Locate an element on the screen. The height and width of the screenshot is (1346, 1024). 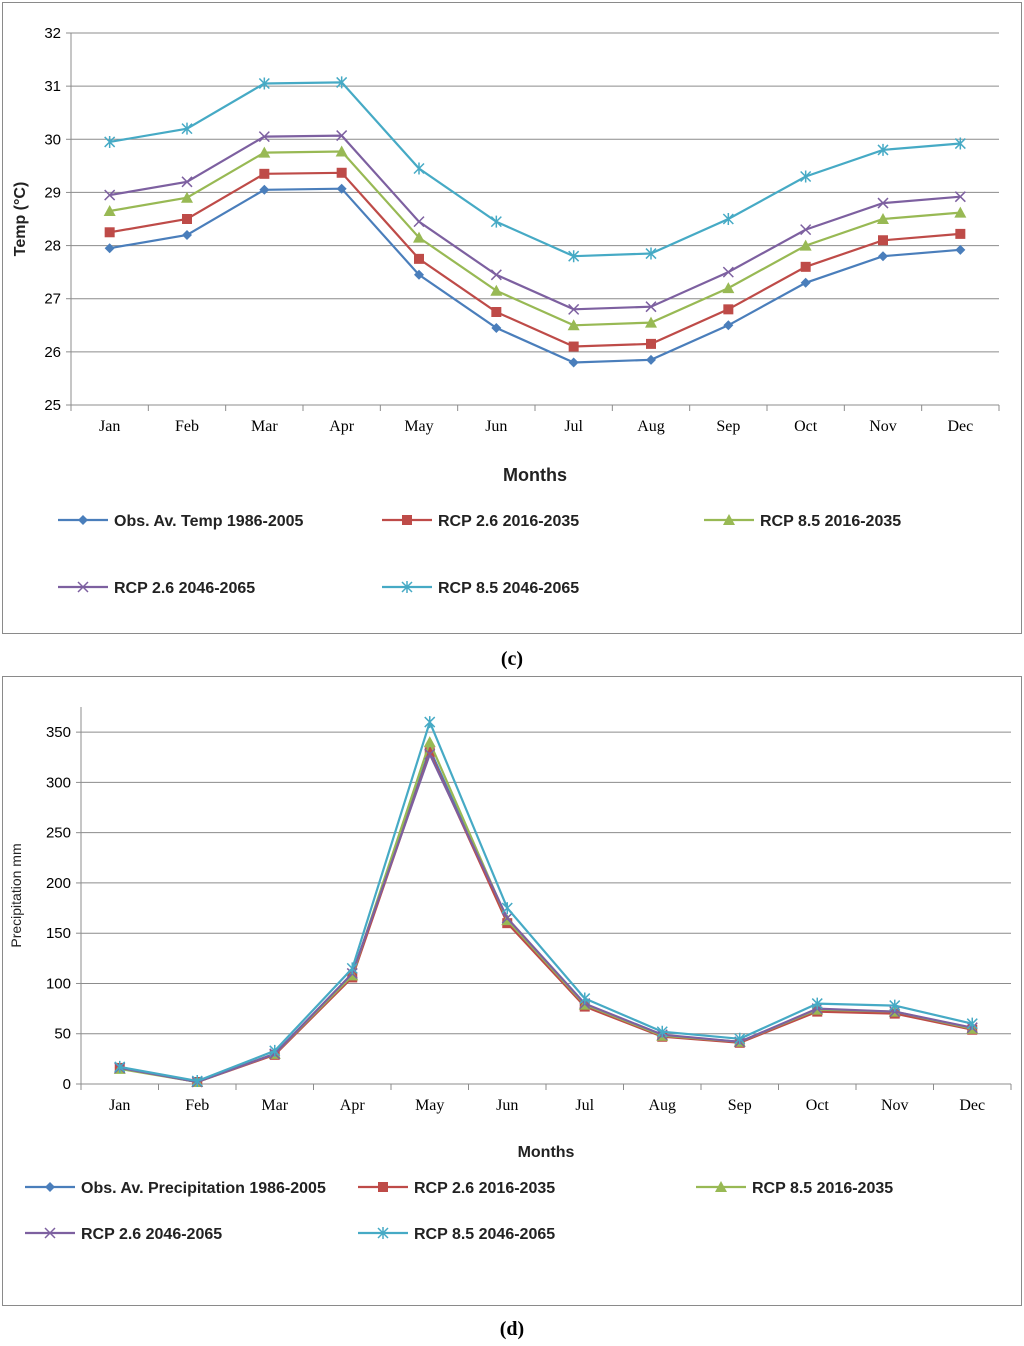
y-tick-label: 28 is located at coordinates (52, 246).